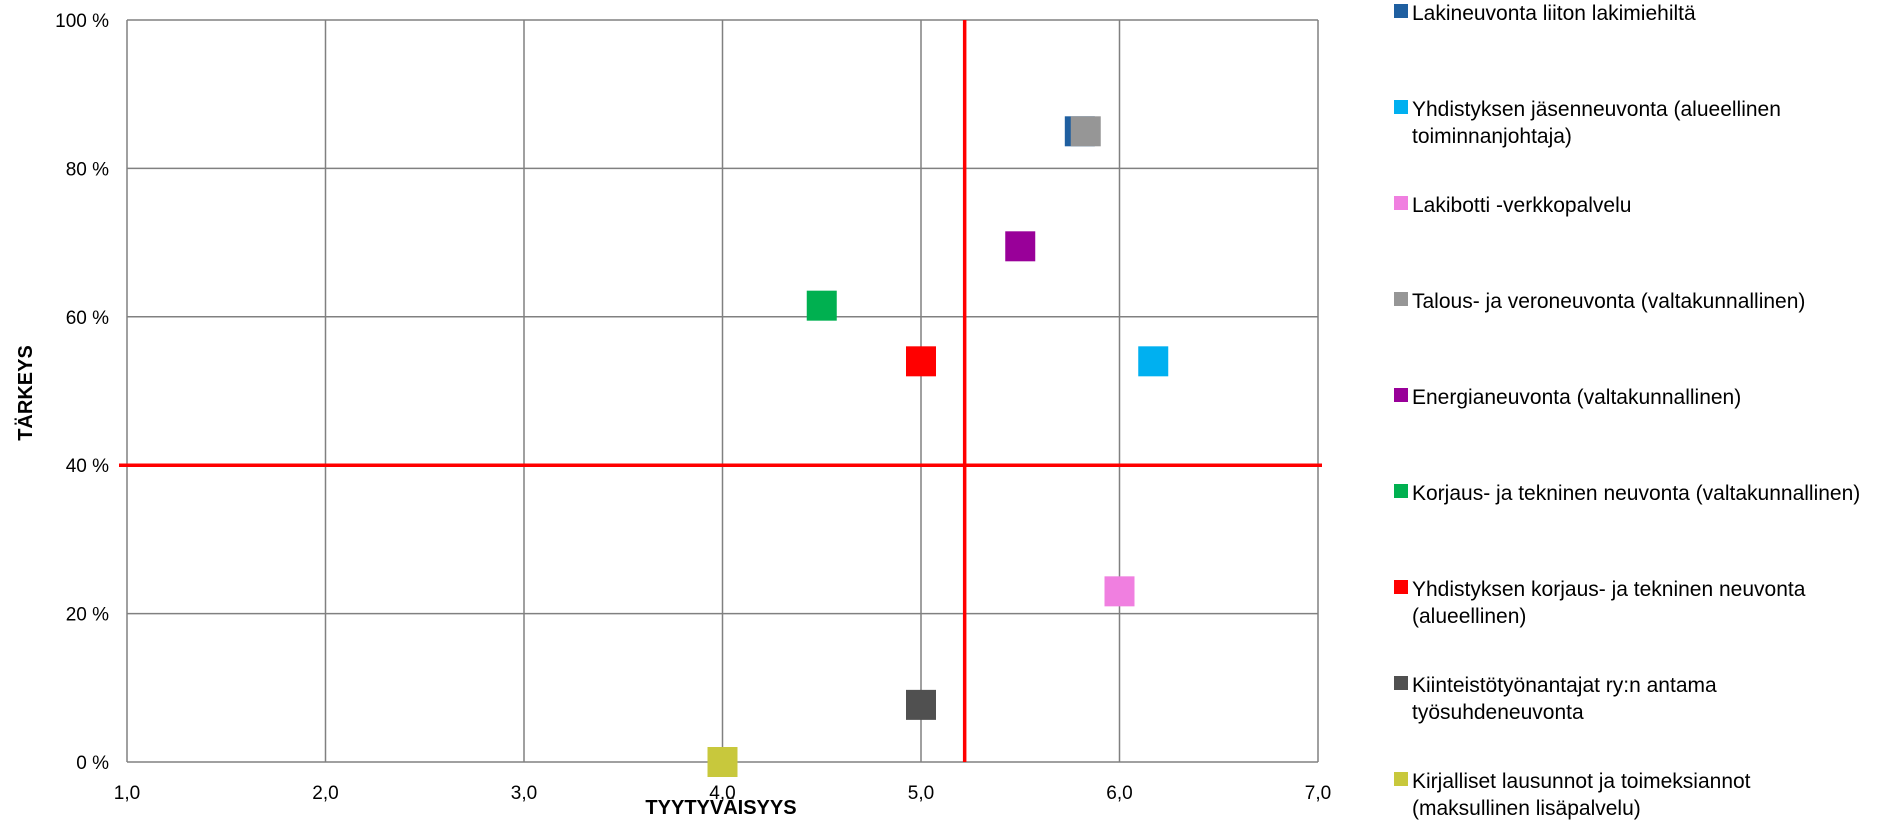  What do you see at coordinates (921, 793) in the screenshot?
I see `x-tick-label: 5,0` at bounding box center [921, 793].